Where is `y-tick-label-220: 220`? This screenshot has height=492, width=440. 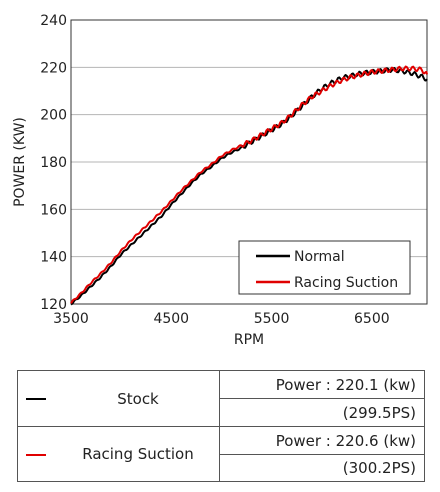 y-tick-label-220: 220 is located at coordinates (53, 68).